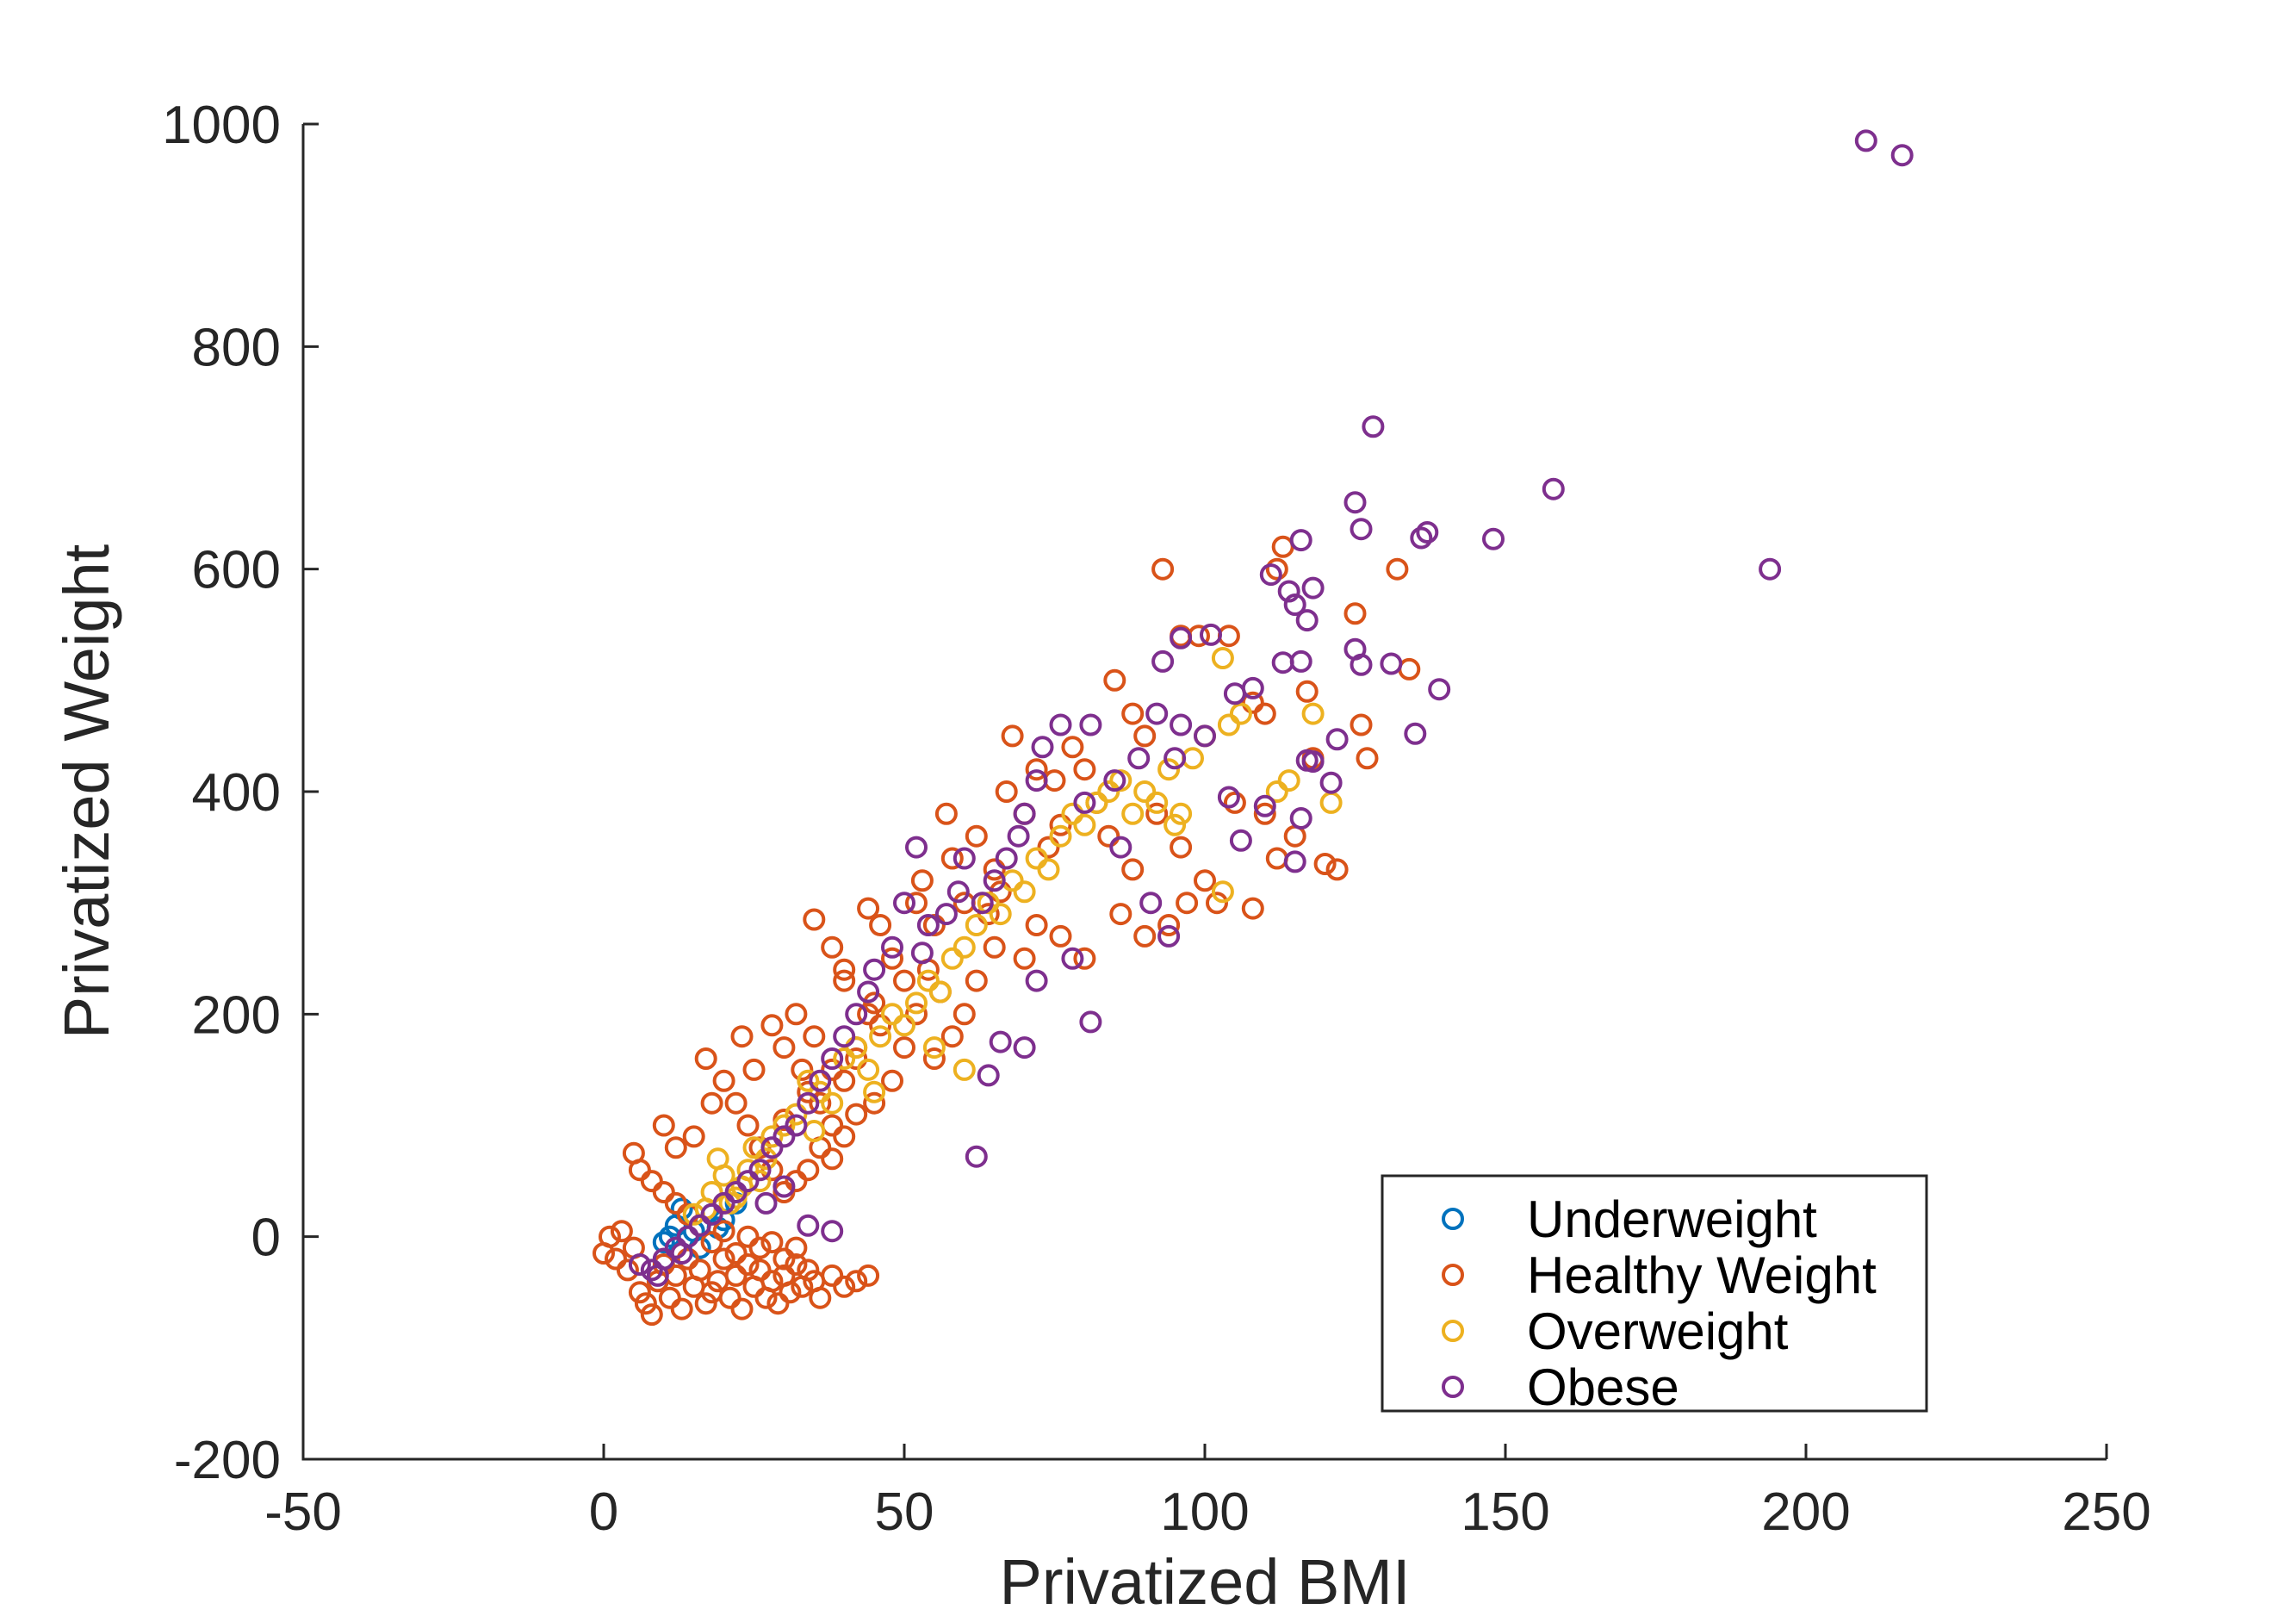 The width and height of the screenshot is (2296, 1622). What do you see at coordinates (1672, 1219) in the screenshot?
I see `legend-label: Underweight` at bounding box center [1672, 1219].